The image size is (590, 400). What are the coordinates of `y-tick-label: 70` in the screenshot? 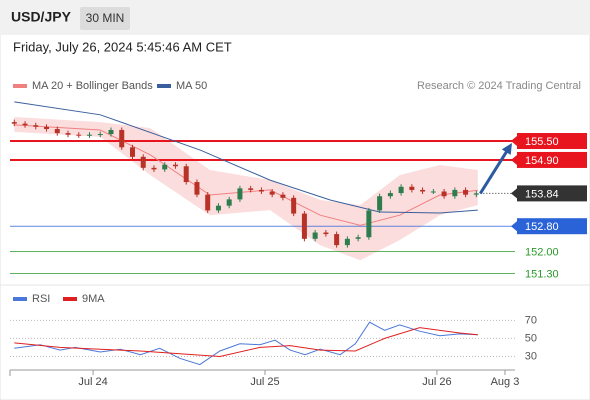 It's located at (531, 320).